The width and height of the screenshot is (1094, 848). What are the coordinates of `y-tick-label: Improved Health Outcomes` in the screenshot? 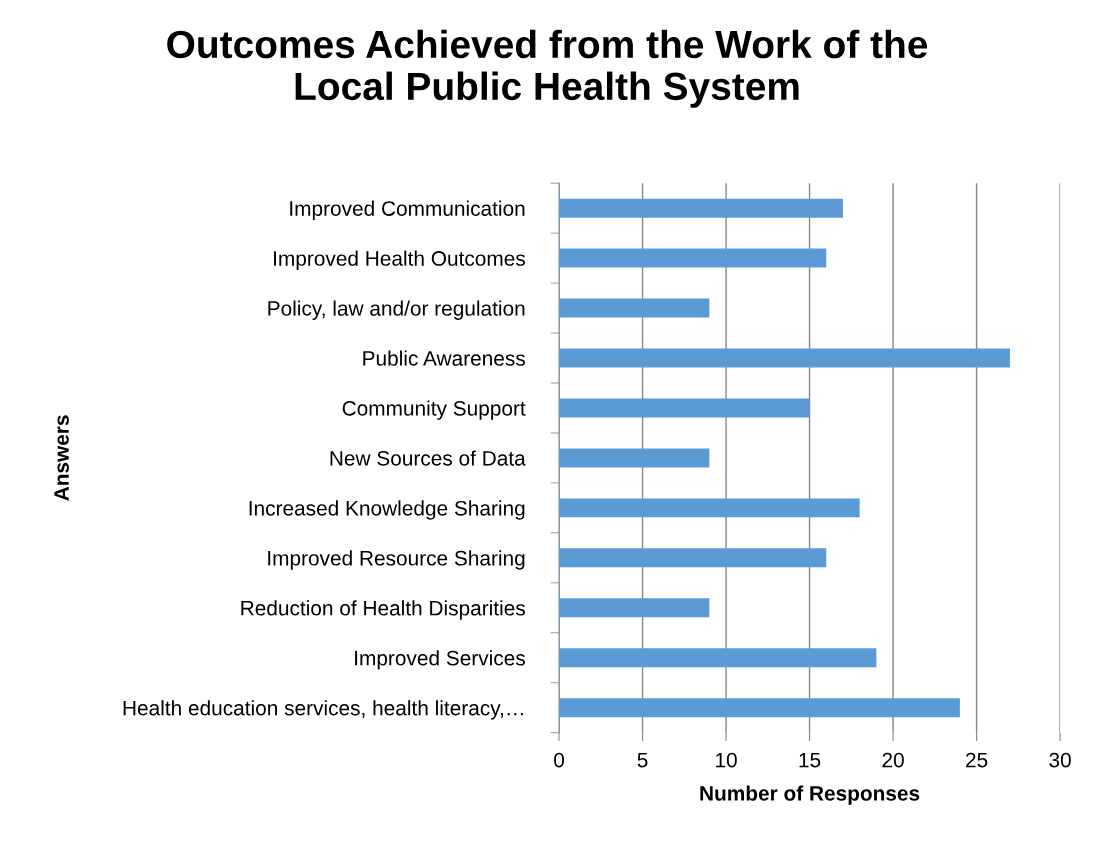 It's located at (399, 260).